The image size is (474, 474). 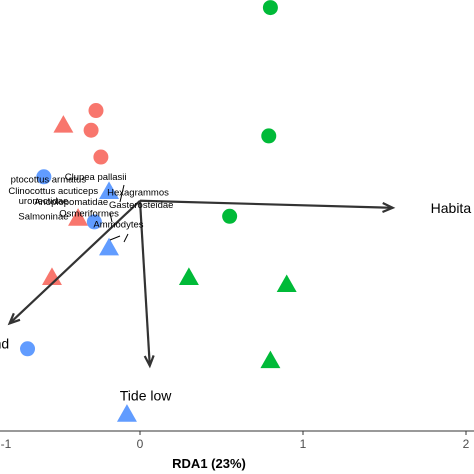 What do you see at coordinates (43, 216) in the screenshot?
I see `species-label-7: Salmoninae` at bounding box center [43, 216].